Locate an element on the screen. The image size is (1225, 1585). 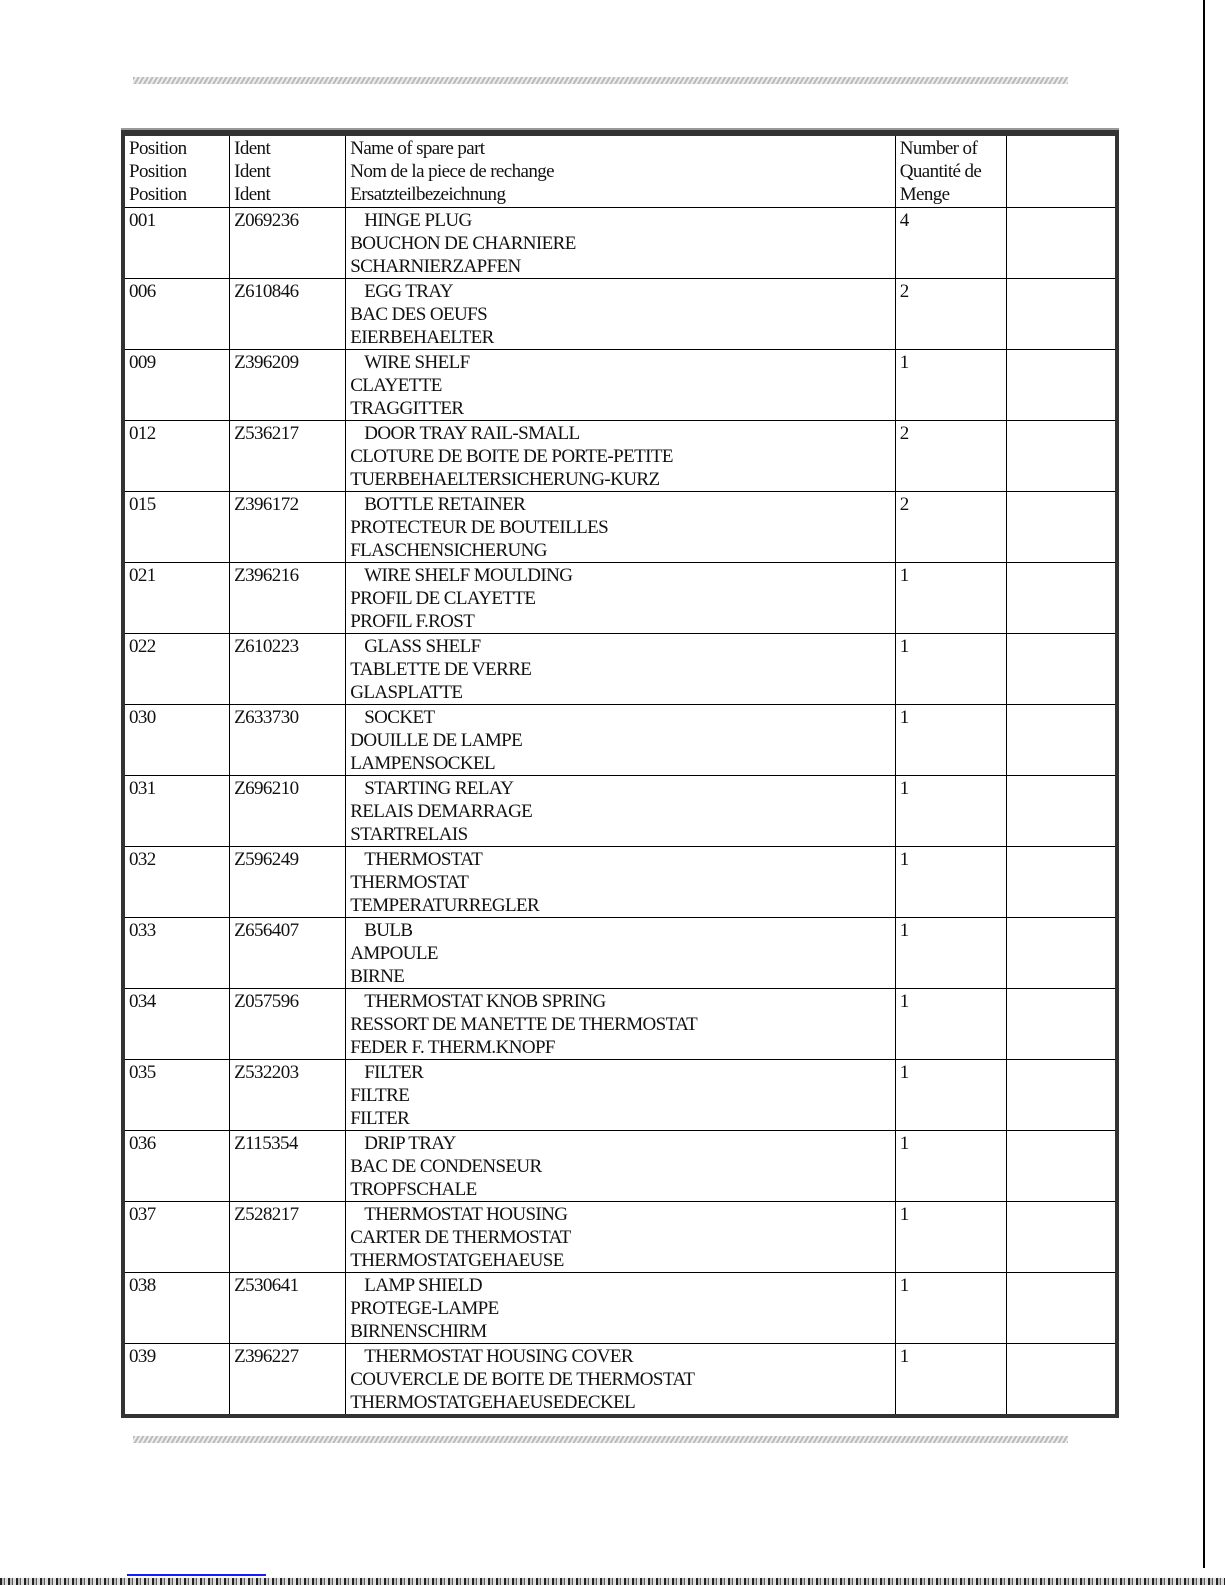
name-english: STARTING RELAY is located at coordinates (439, 788).